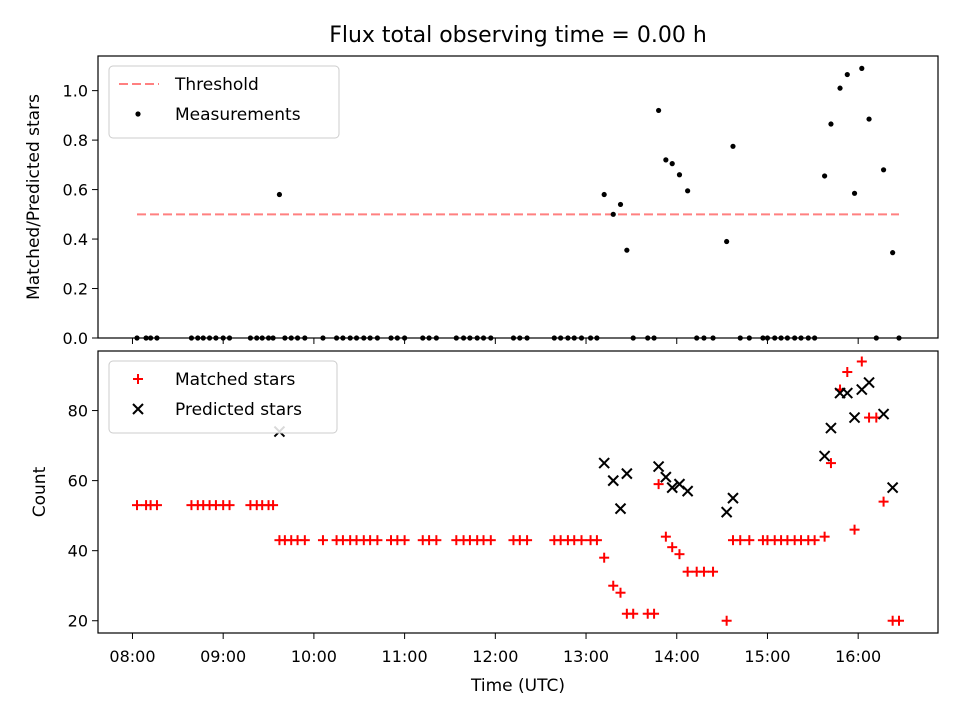 The width and height of the screenshot is (960, 720). I want to click on y-axis-label: Matched/Predicted stars, so click(34, 197).